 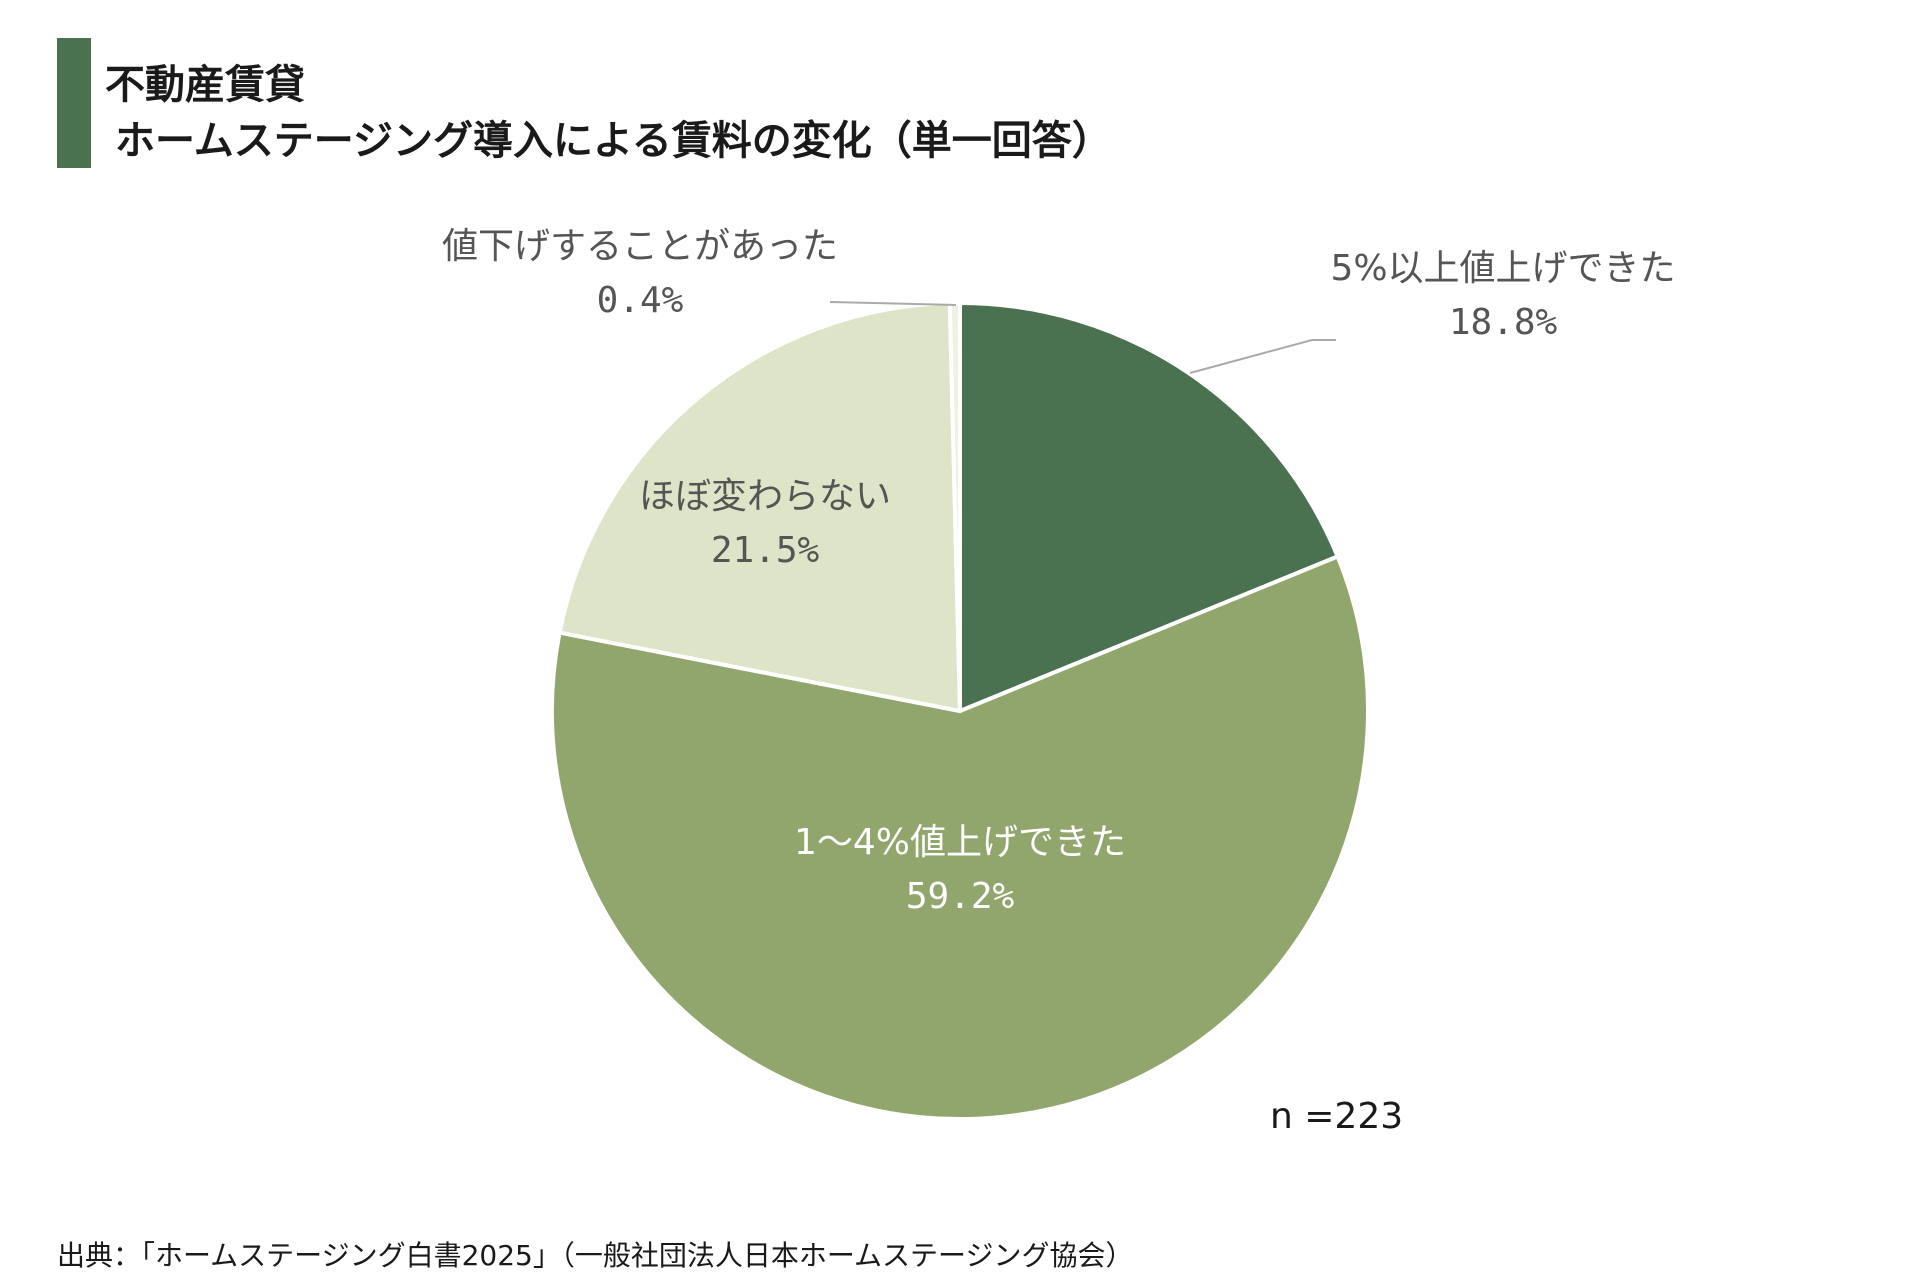 What do you see at coordinates (205, 85) in the screenshot?
I see `chart-title-line1: 不動産賃貸` at bounding box center [205, 85].